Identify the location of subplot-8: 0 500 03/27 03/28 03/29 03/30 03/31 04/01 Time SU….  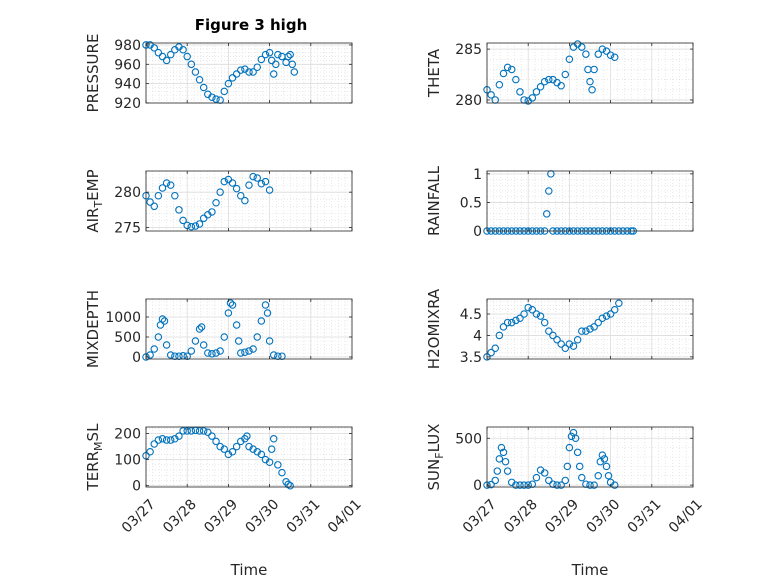
(565, 501).